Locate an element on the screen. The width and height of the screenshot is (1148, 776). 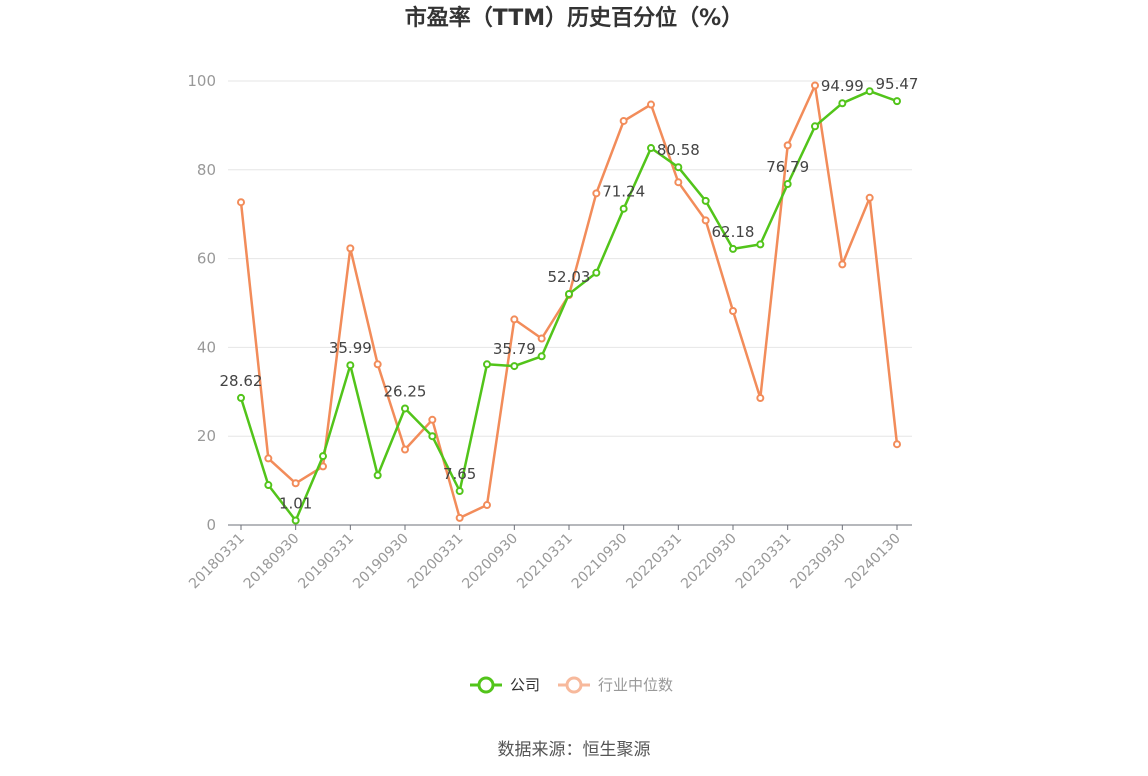
x-tick-label: 20210930 is located at coordinates (600, 562).